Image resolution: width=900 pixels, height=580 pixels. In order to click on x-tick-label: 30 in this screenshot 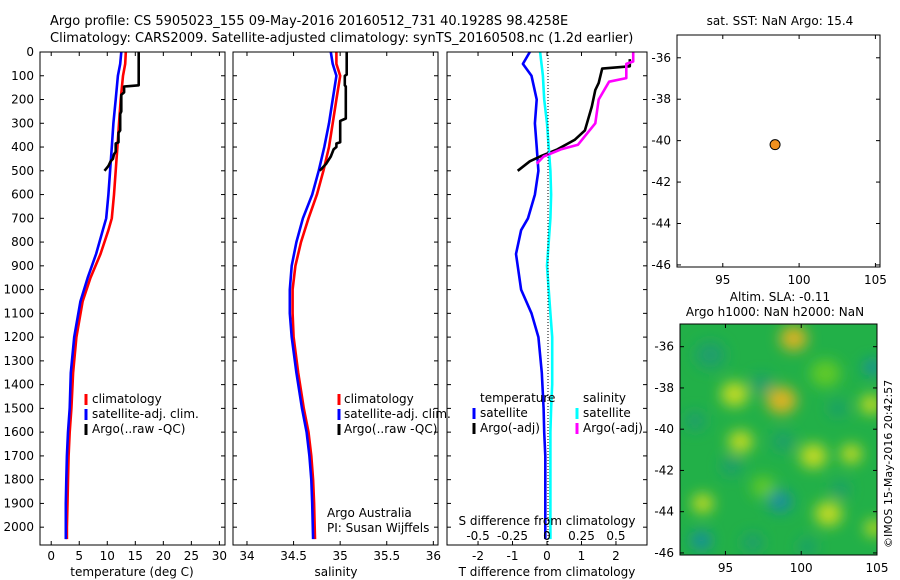, I will do `click(219, 556)`.